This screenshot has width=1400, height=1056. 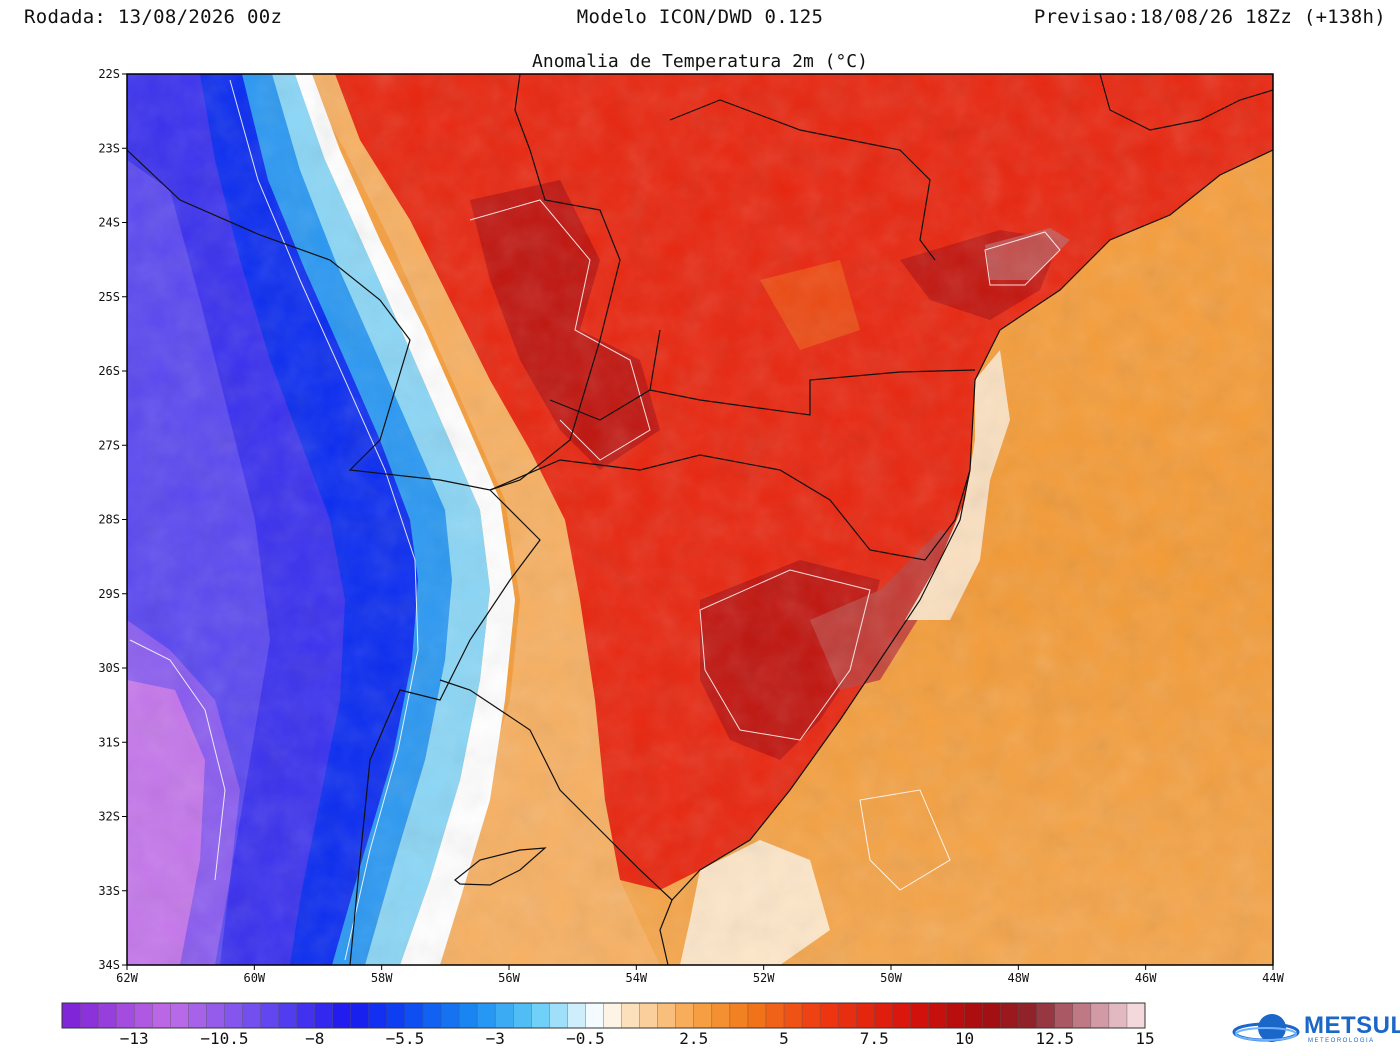 I want to click on colorbar-label: 15, so click(x=1144, y=1038).